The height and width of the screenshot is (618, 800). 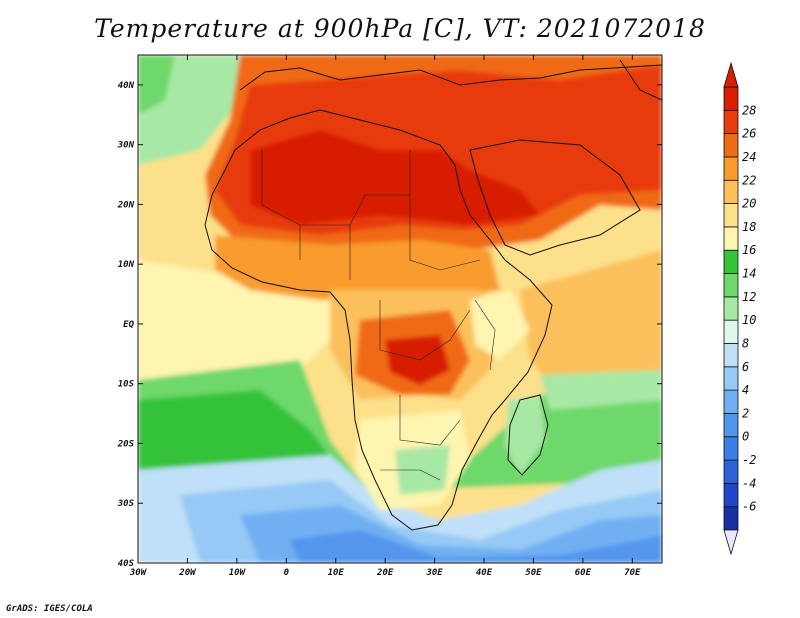 What do you see at coordinates (731, 542) in the screenshot?
I see `colorbar-bottom-arrow` at bounding box center [731, 542].